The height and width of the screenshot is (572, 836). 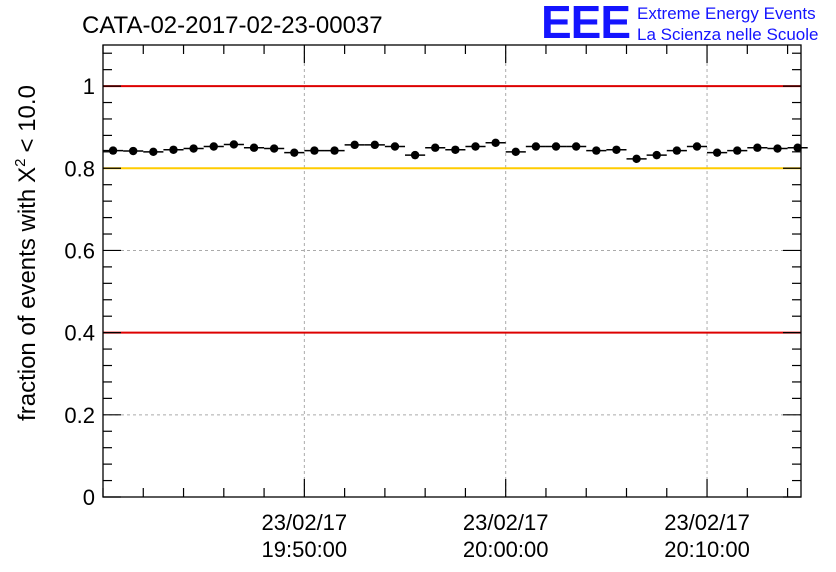 What do you see at coordinates (79, 333) in the screenshot?
I see `y-tick-label: 0.4` at bounding box center [79, 333].